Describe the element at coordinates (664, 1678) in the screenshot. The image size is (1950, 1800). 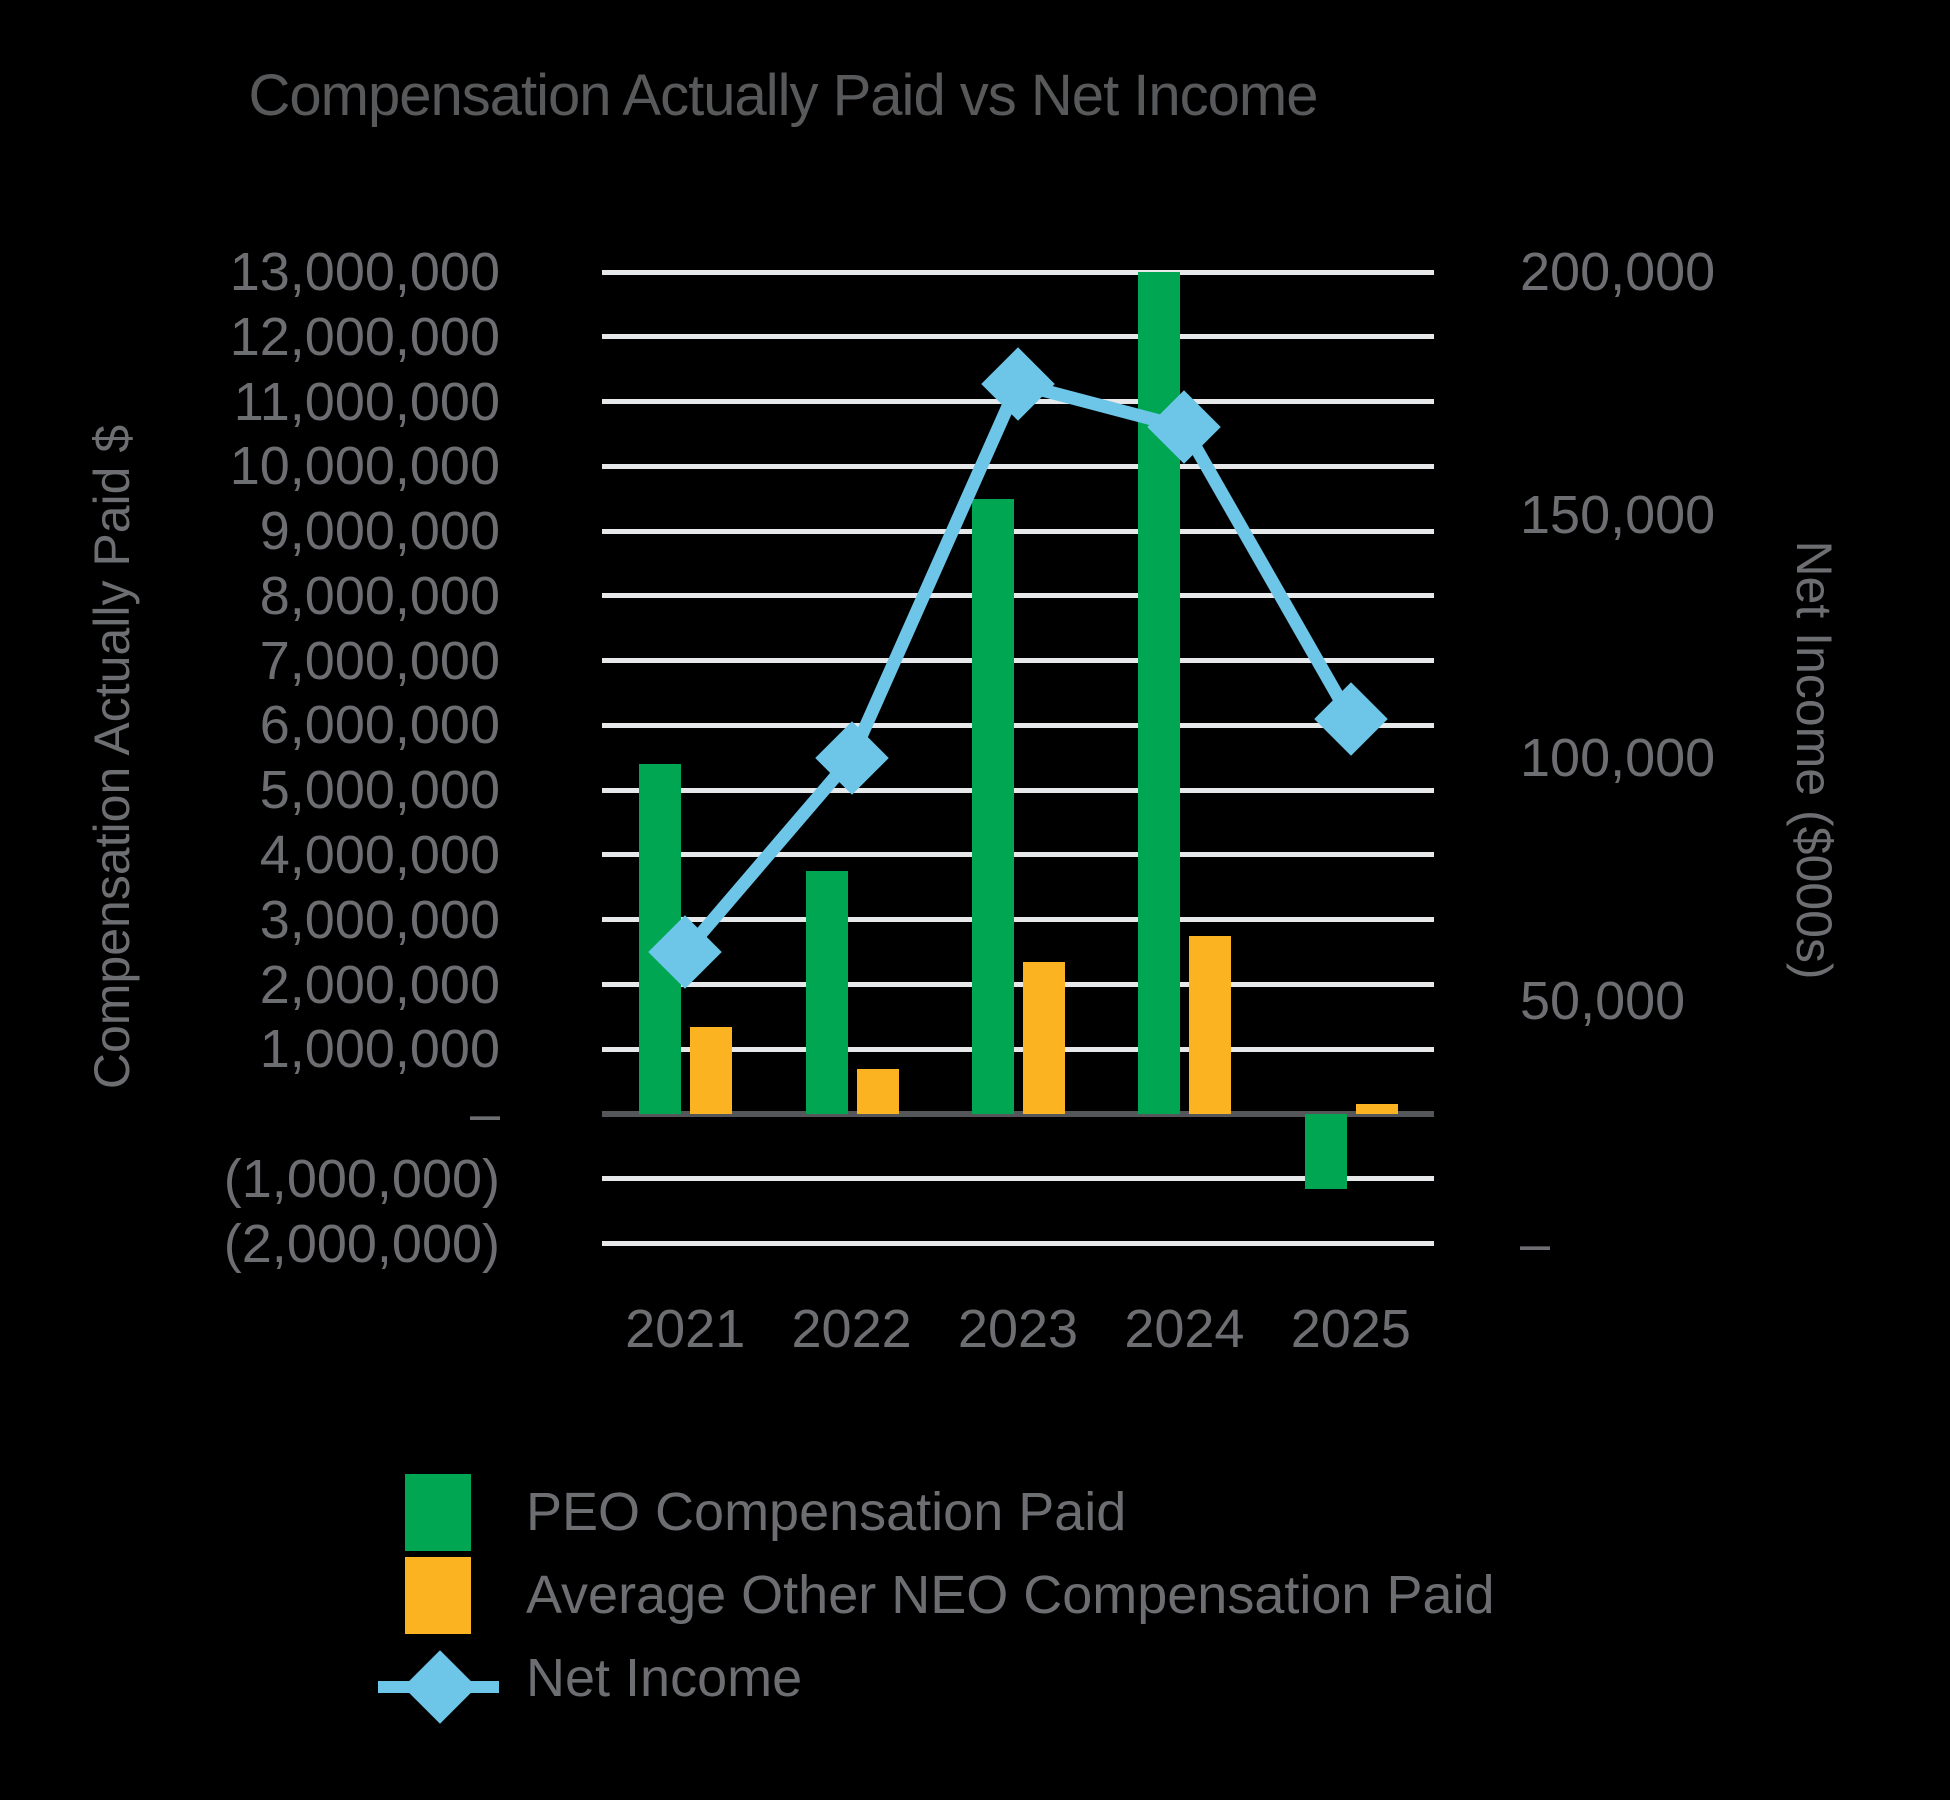
I see `legend-label-net-income: Net Income` at that location.